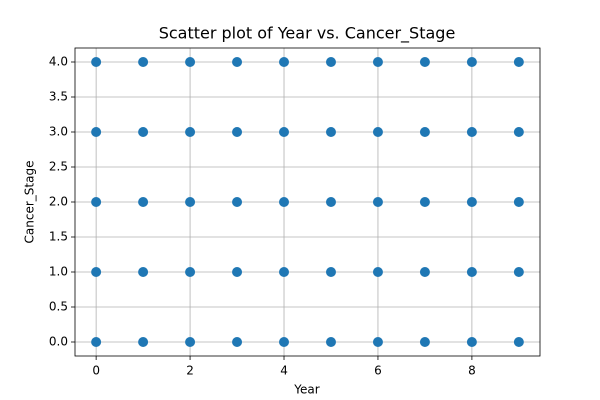 The width and height of the screenshot is (600, 400). I want to click on x-tick-label: 4, so click(284, 371).